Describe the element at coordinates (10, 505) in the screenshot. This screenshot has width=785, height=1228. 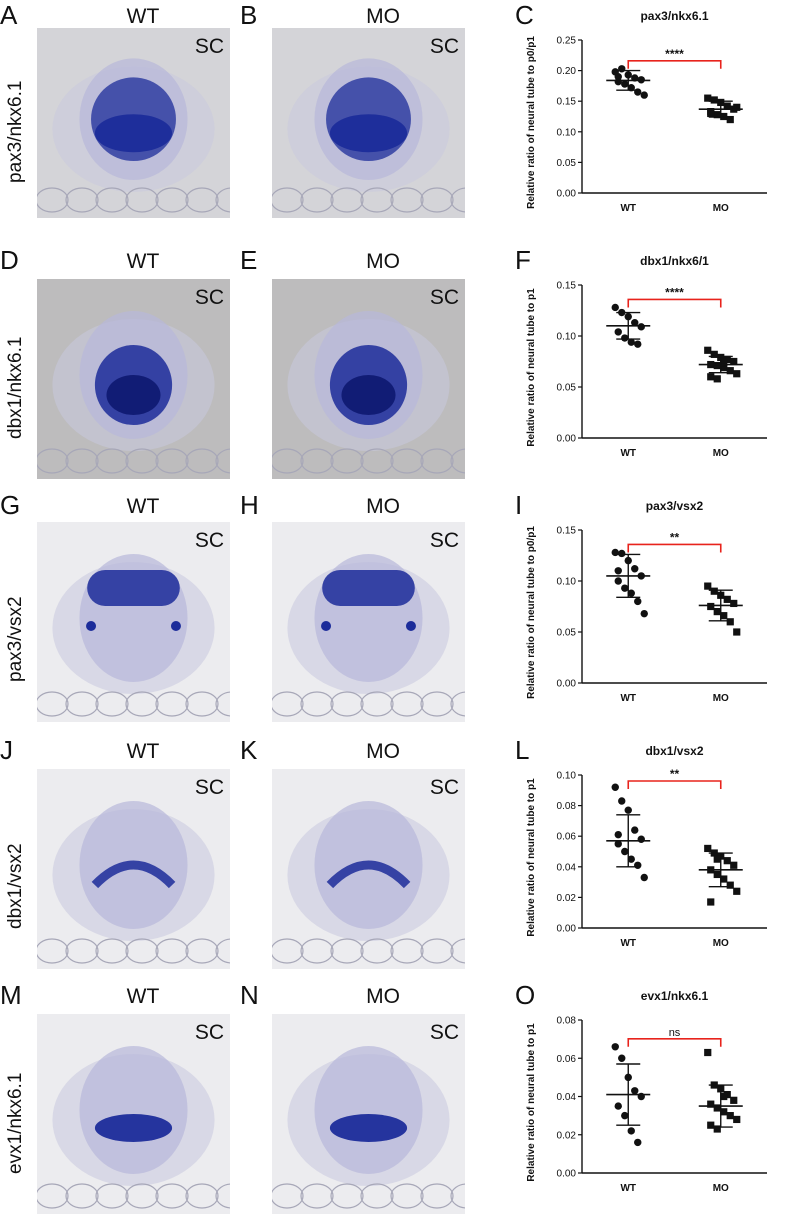
I see `panel-letter: G` at that location.